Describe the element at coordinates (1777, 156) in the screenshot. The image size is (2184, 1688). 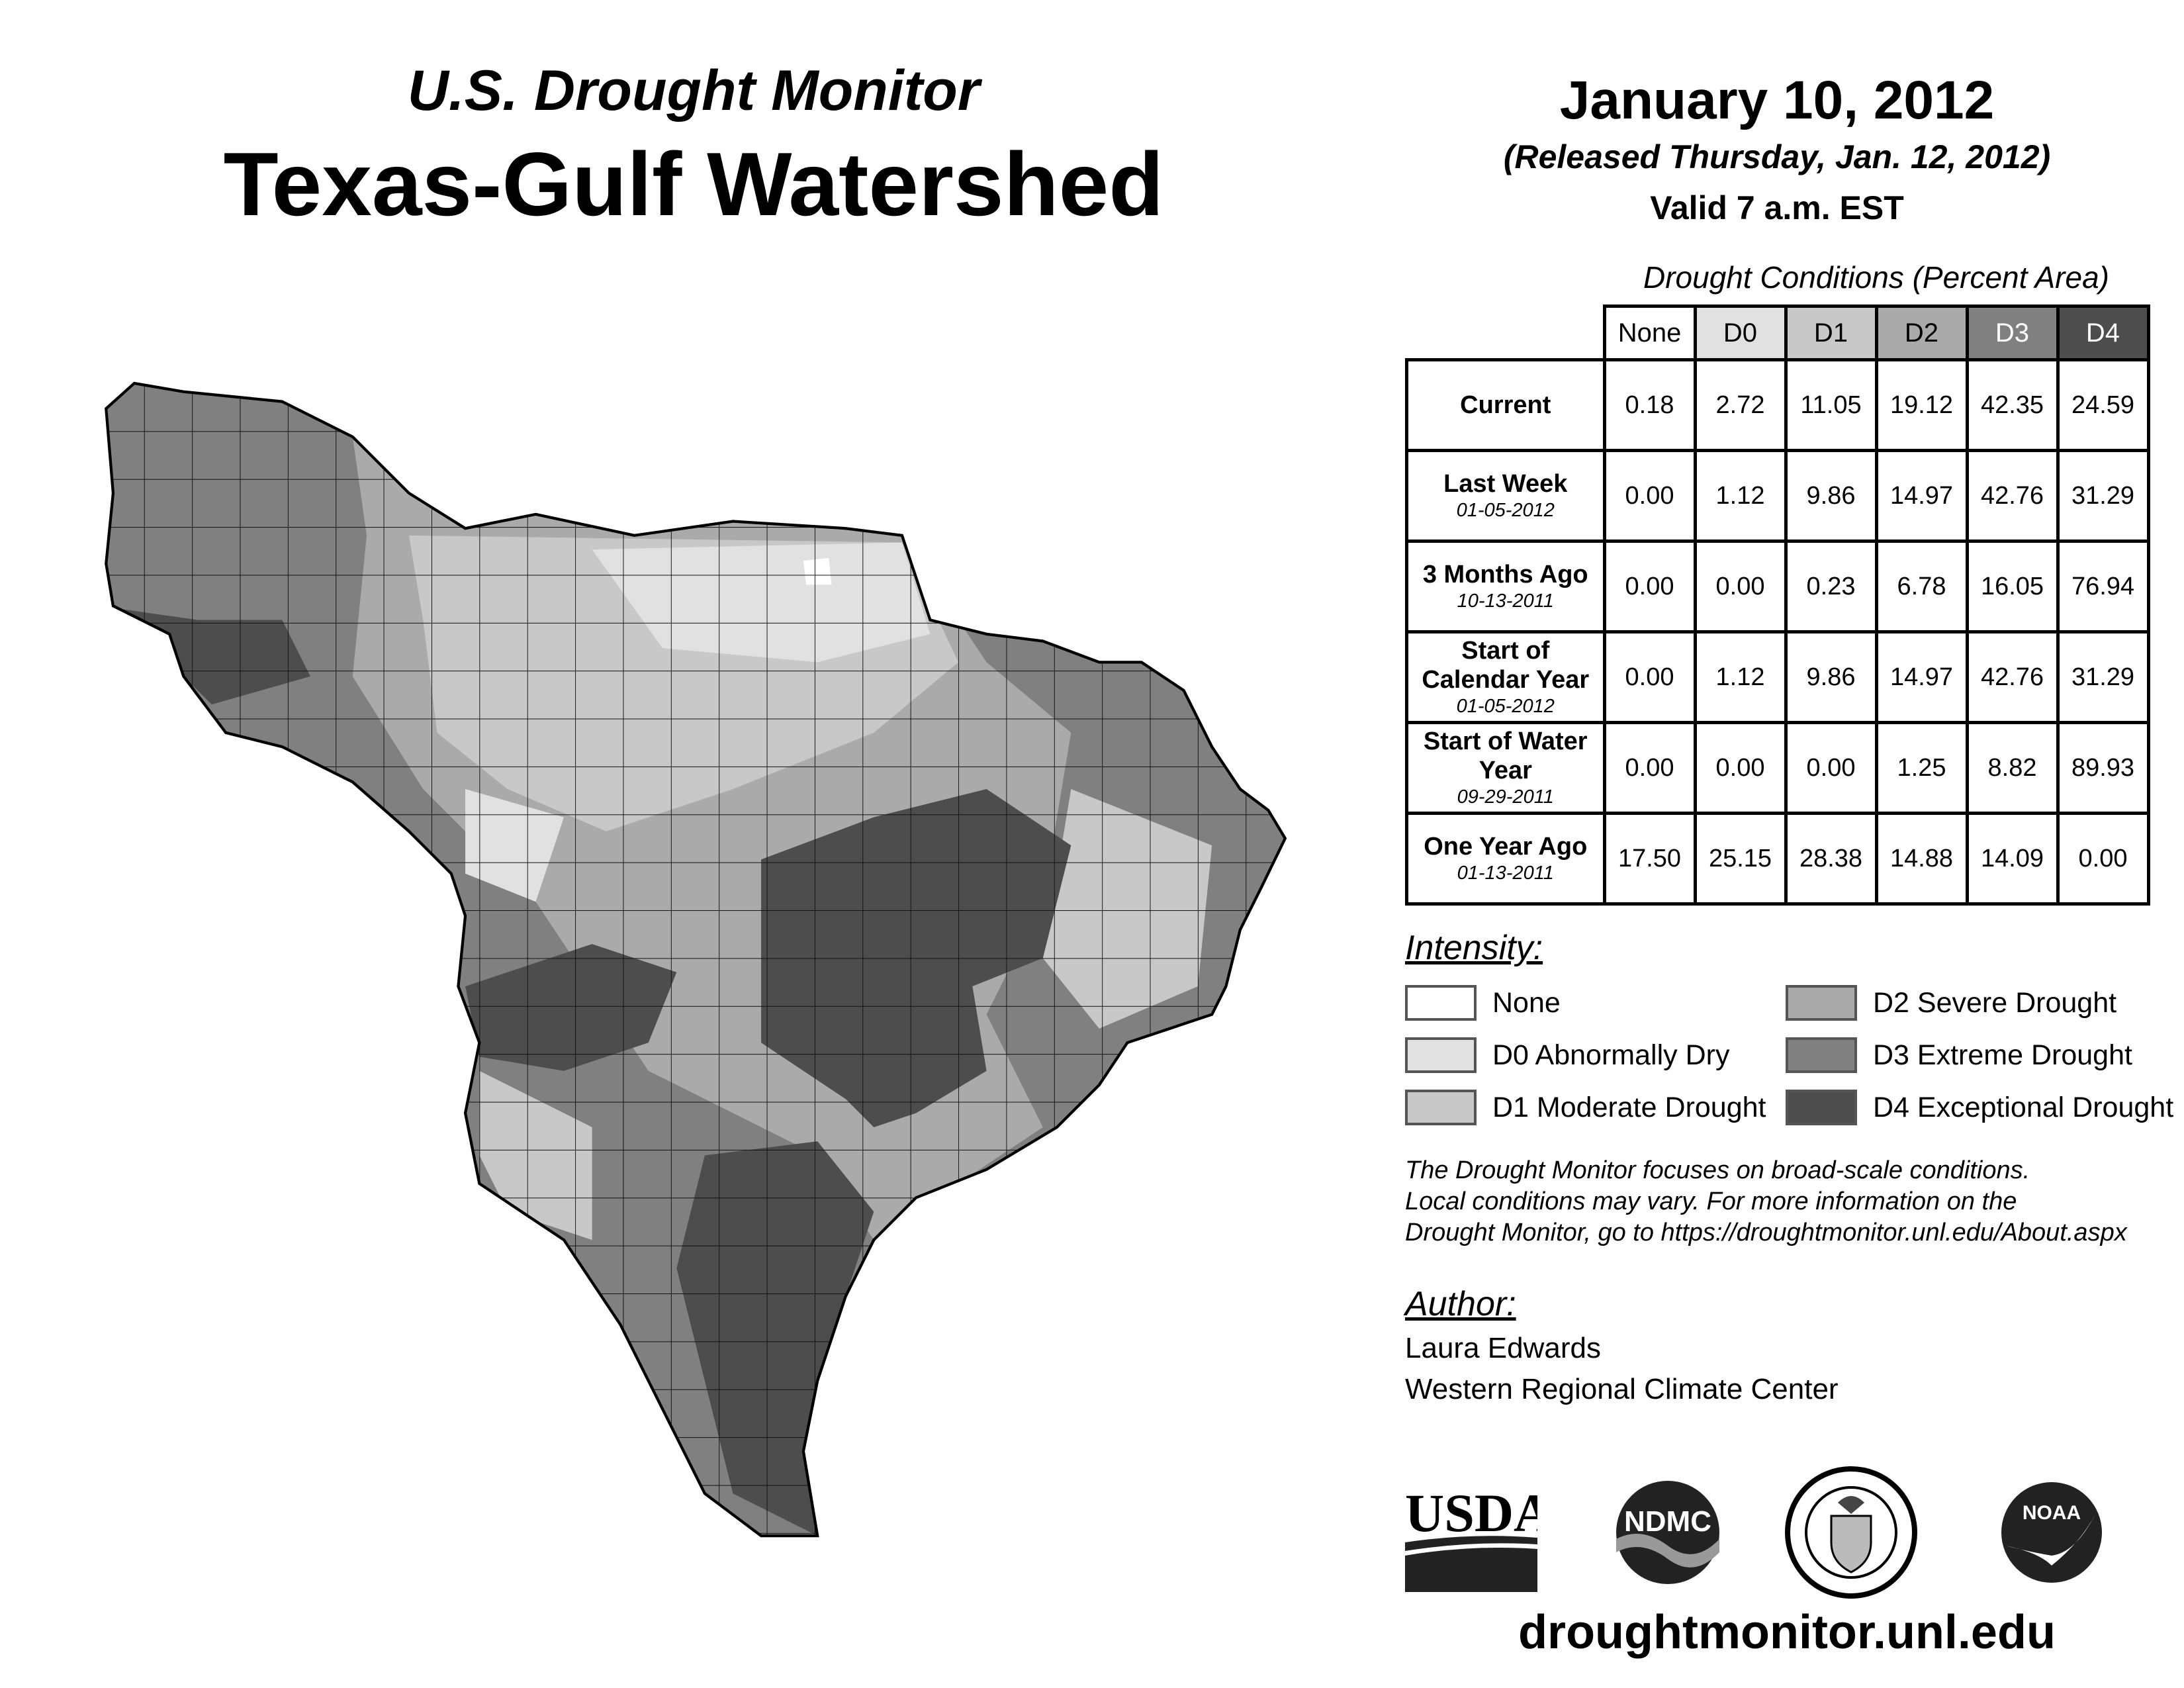
I see `release-date: (Released Thursday, Jan. 12, 2012)` at that location.